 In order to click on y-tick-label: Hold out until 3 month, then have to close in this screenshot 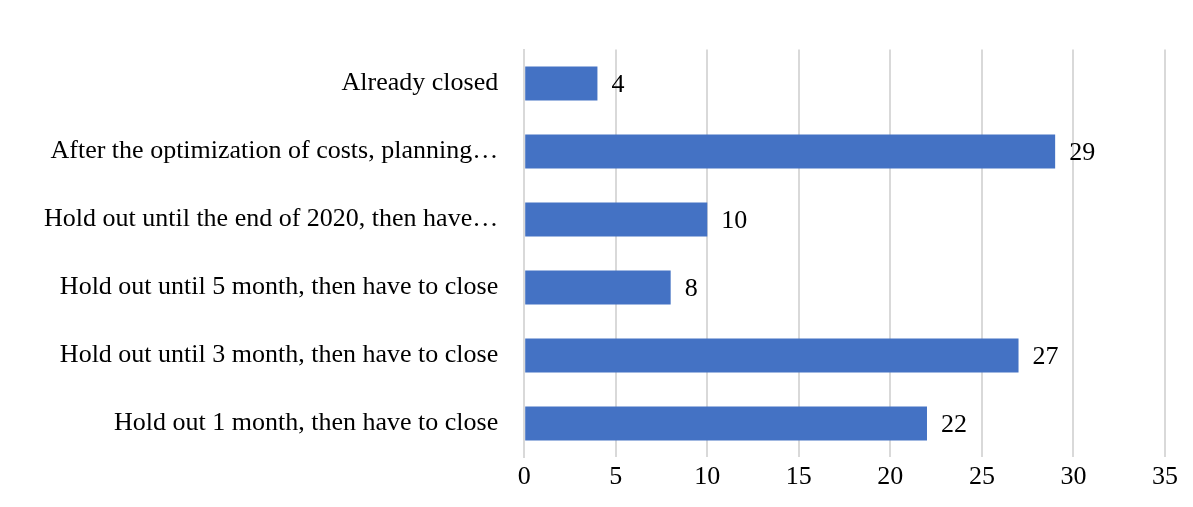, I will do `click(279, 354)`.